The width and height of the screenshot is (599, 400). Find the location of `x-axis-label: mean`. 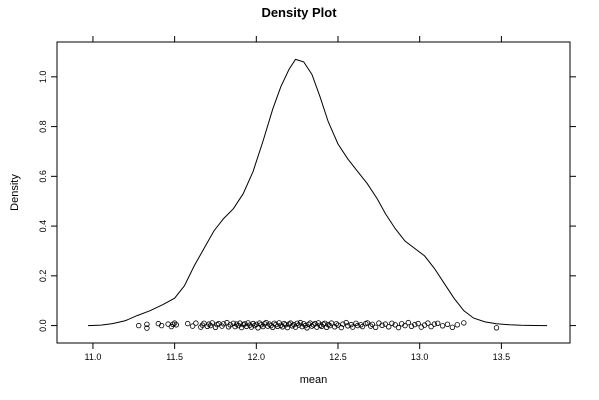

x-axis-label: mean is located at coordinates (314, 380).